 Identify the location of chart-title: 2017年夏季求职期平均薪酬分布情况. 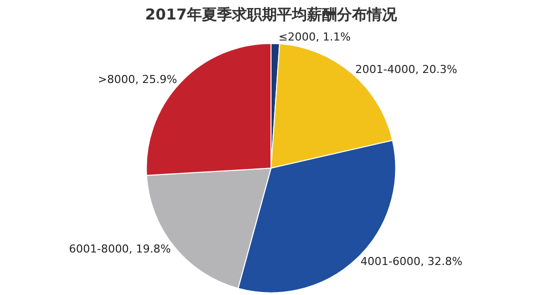
(271, 14).